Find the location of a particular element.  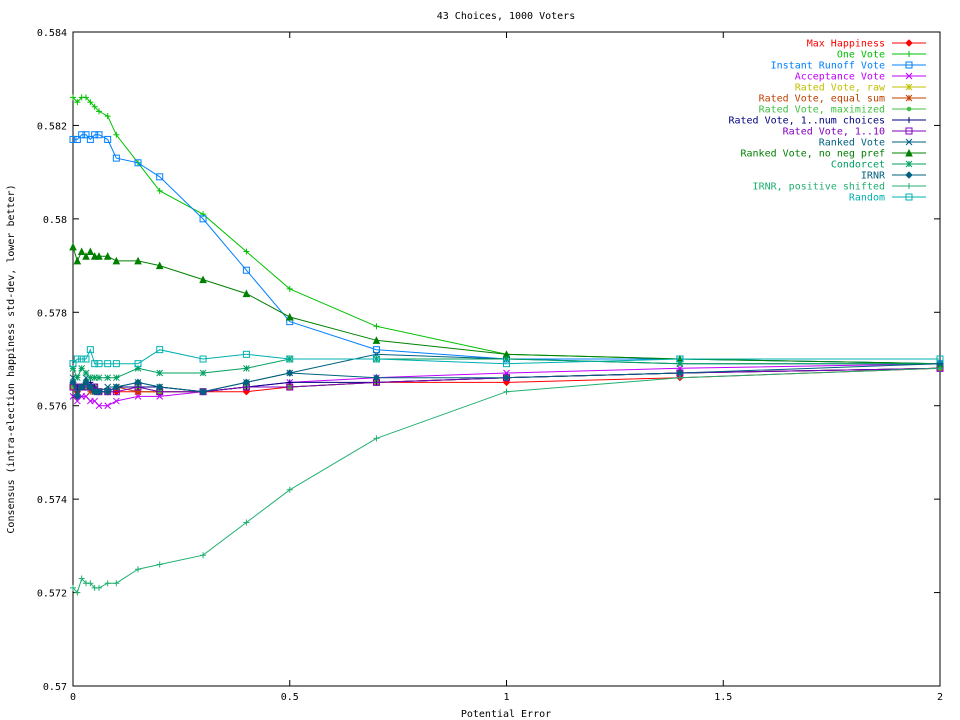

legend-label: IRNR is located at coordinates (873, 176).